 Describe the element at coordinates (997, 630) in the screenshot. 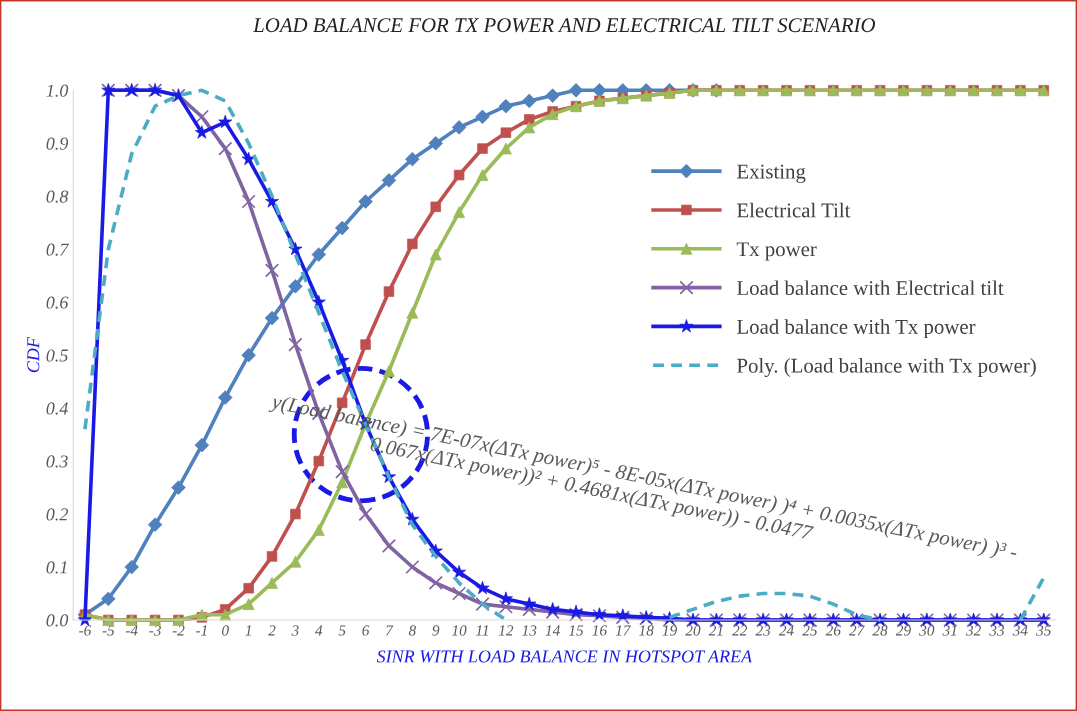

I see `x-tick-label: 33` at that location.